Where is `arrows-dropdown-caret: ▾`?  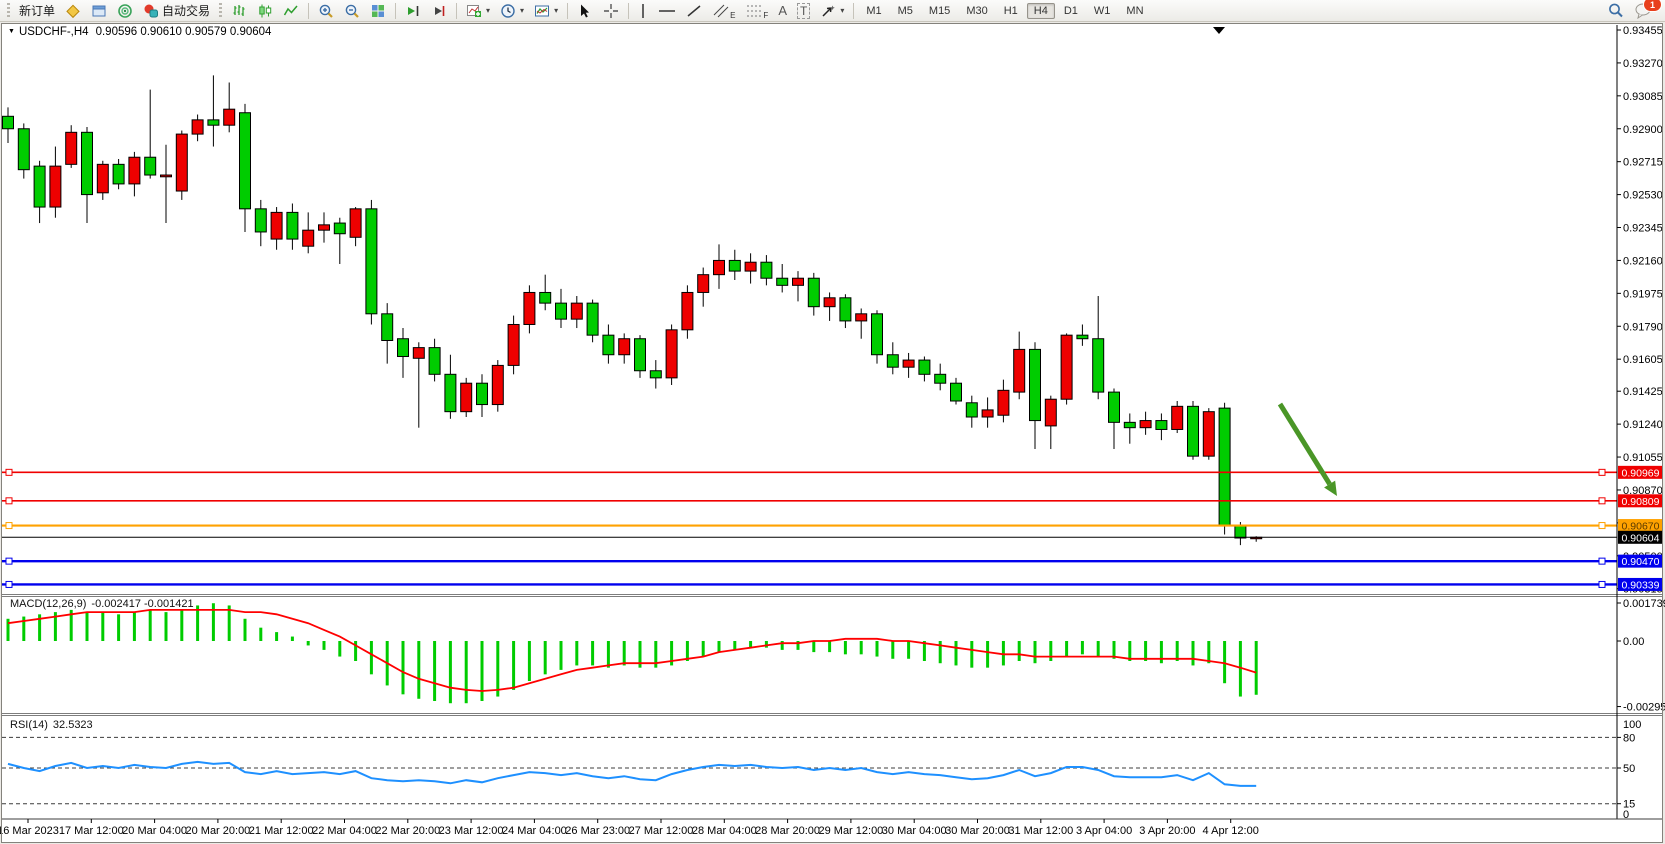
arrows-dropdown-caret: ▾ is located at coordinates (842, 10).